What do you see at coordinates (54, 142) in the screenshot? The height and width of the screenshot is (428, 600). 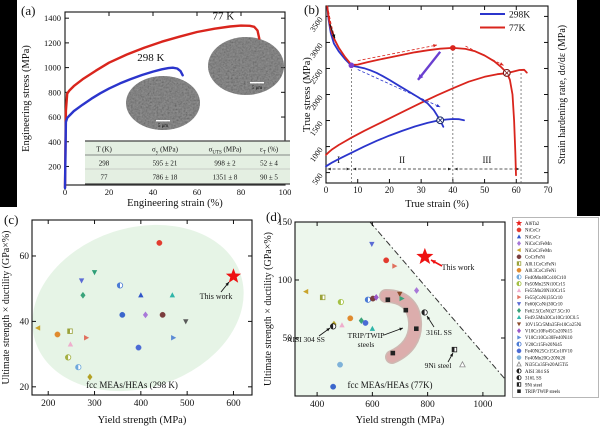 I see `y-tick-label: 400` at bounding box center [54, 142].